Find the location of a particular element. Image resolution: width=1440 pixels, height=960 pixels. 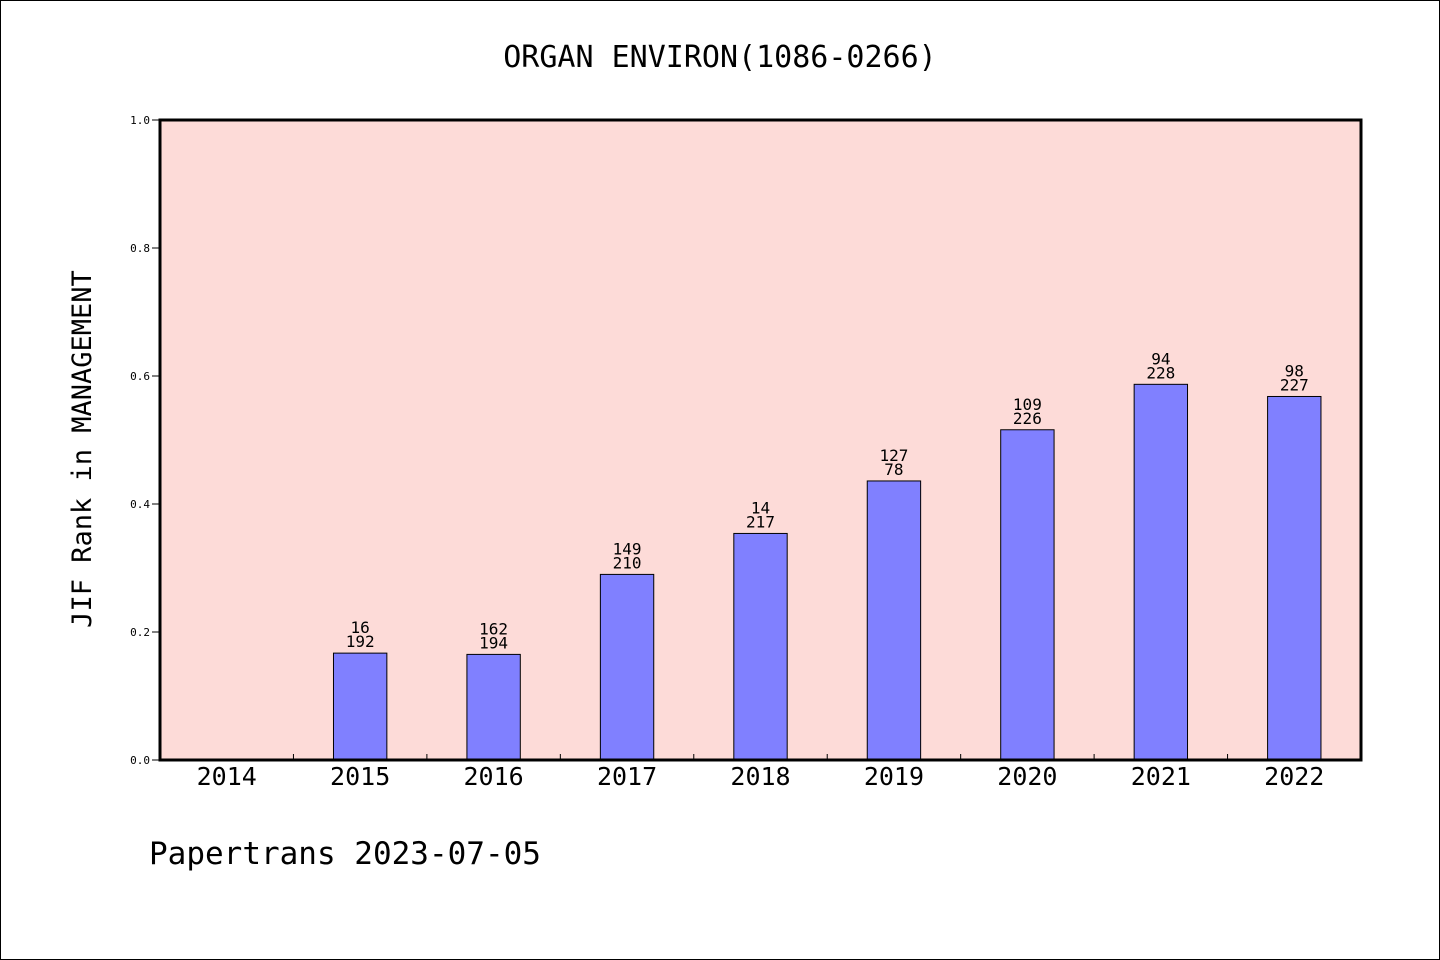

y-tick-label: 0.6 is located at coordinates (140, 376).